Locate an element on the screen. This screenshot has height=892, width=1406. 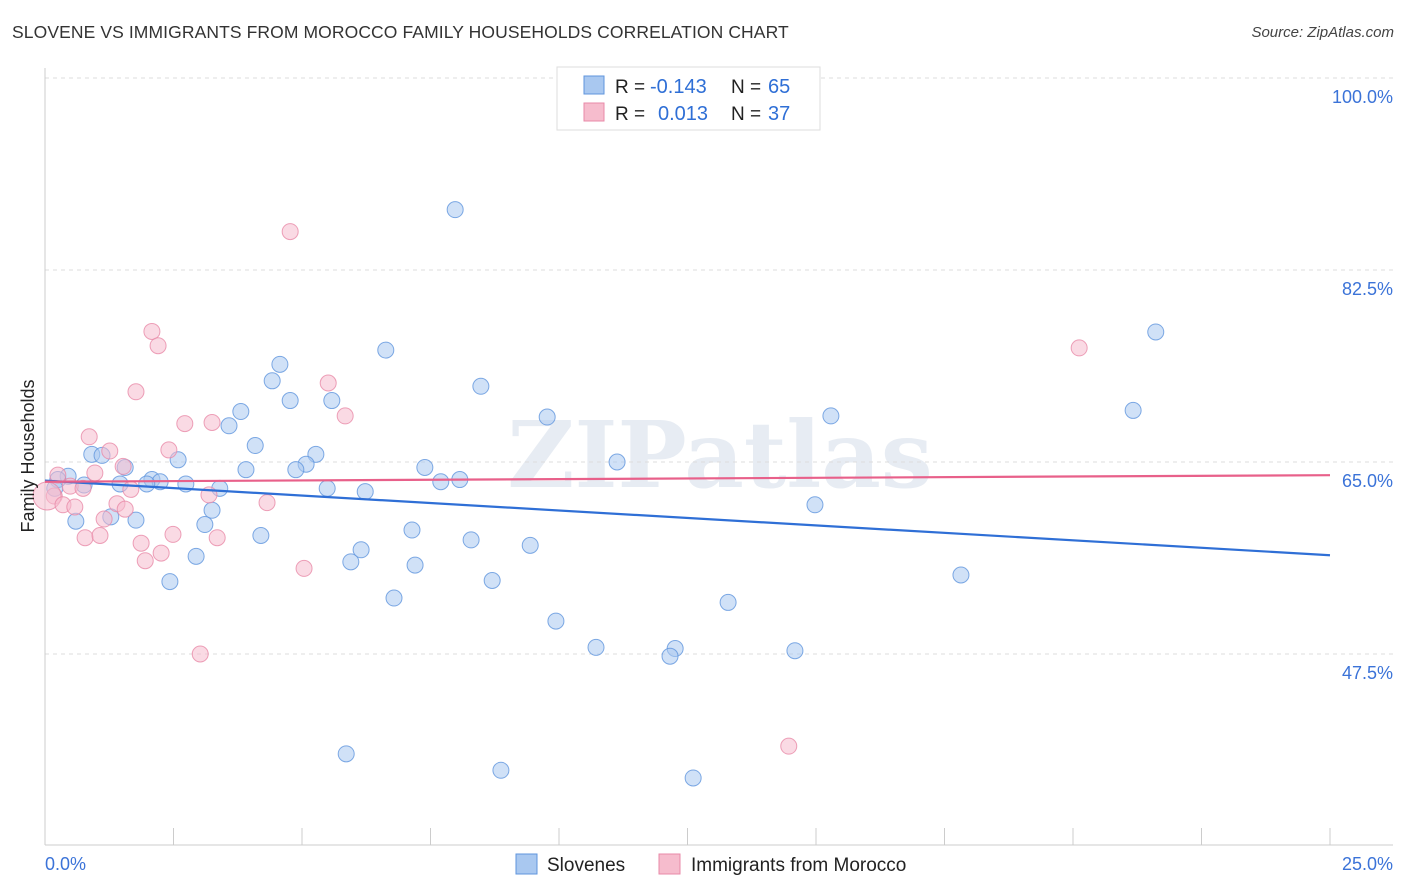
y-axis-label: Family Households is located at coordinates (28, 455).